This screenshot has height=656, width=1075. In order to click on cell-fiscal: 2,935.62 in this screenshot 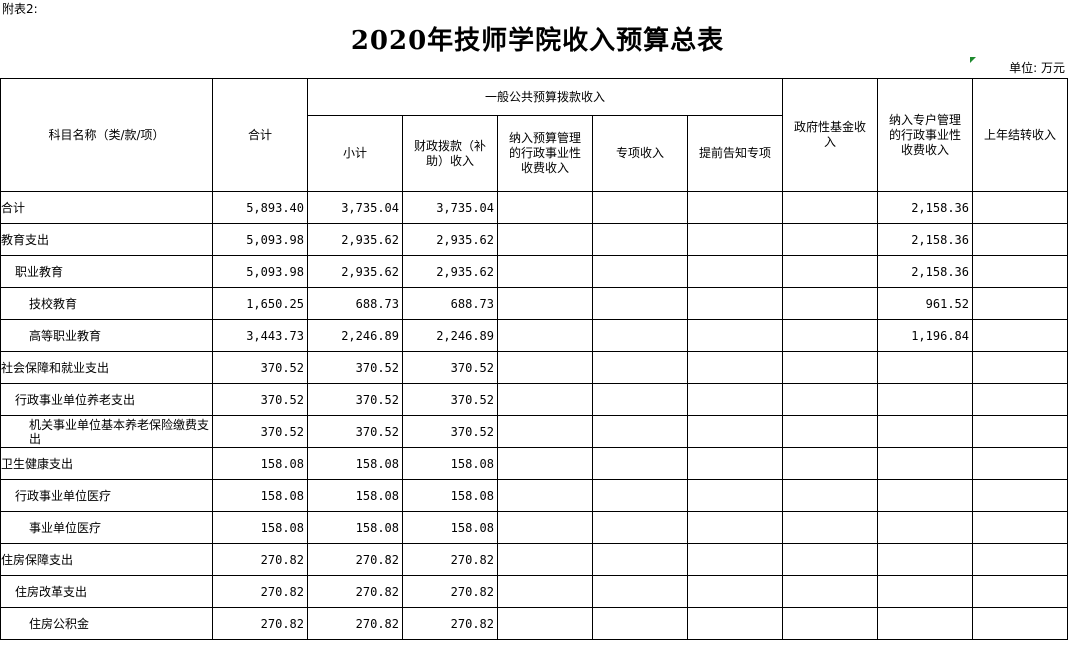, I will do `click(450, 239)`.